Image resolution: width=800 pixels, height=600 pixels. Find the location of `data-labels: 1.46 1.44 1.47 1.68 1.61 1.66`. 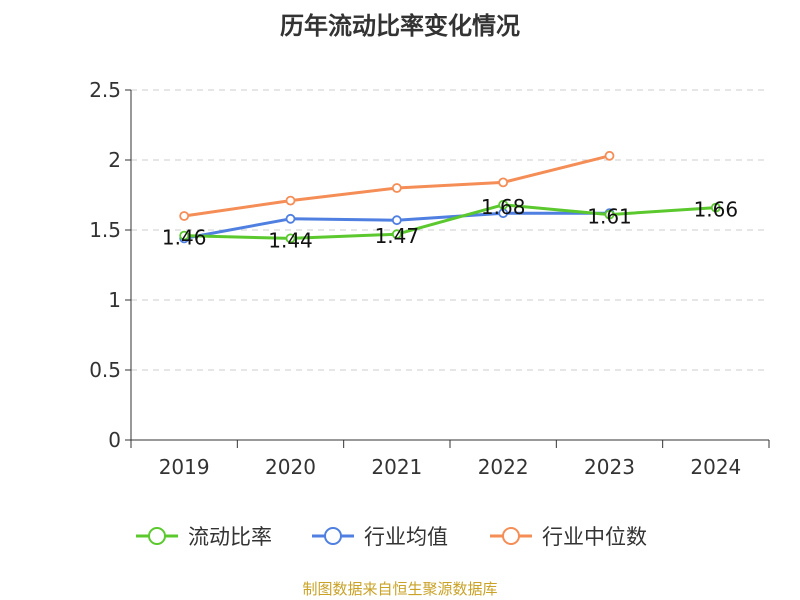

data-labels: 1.46 1.44 1.47 1.68 1.61 1.66 is located at coordinates (450, 224).